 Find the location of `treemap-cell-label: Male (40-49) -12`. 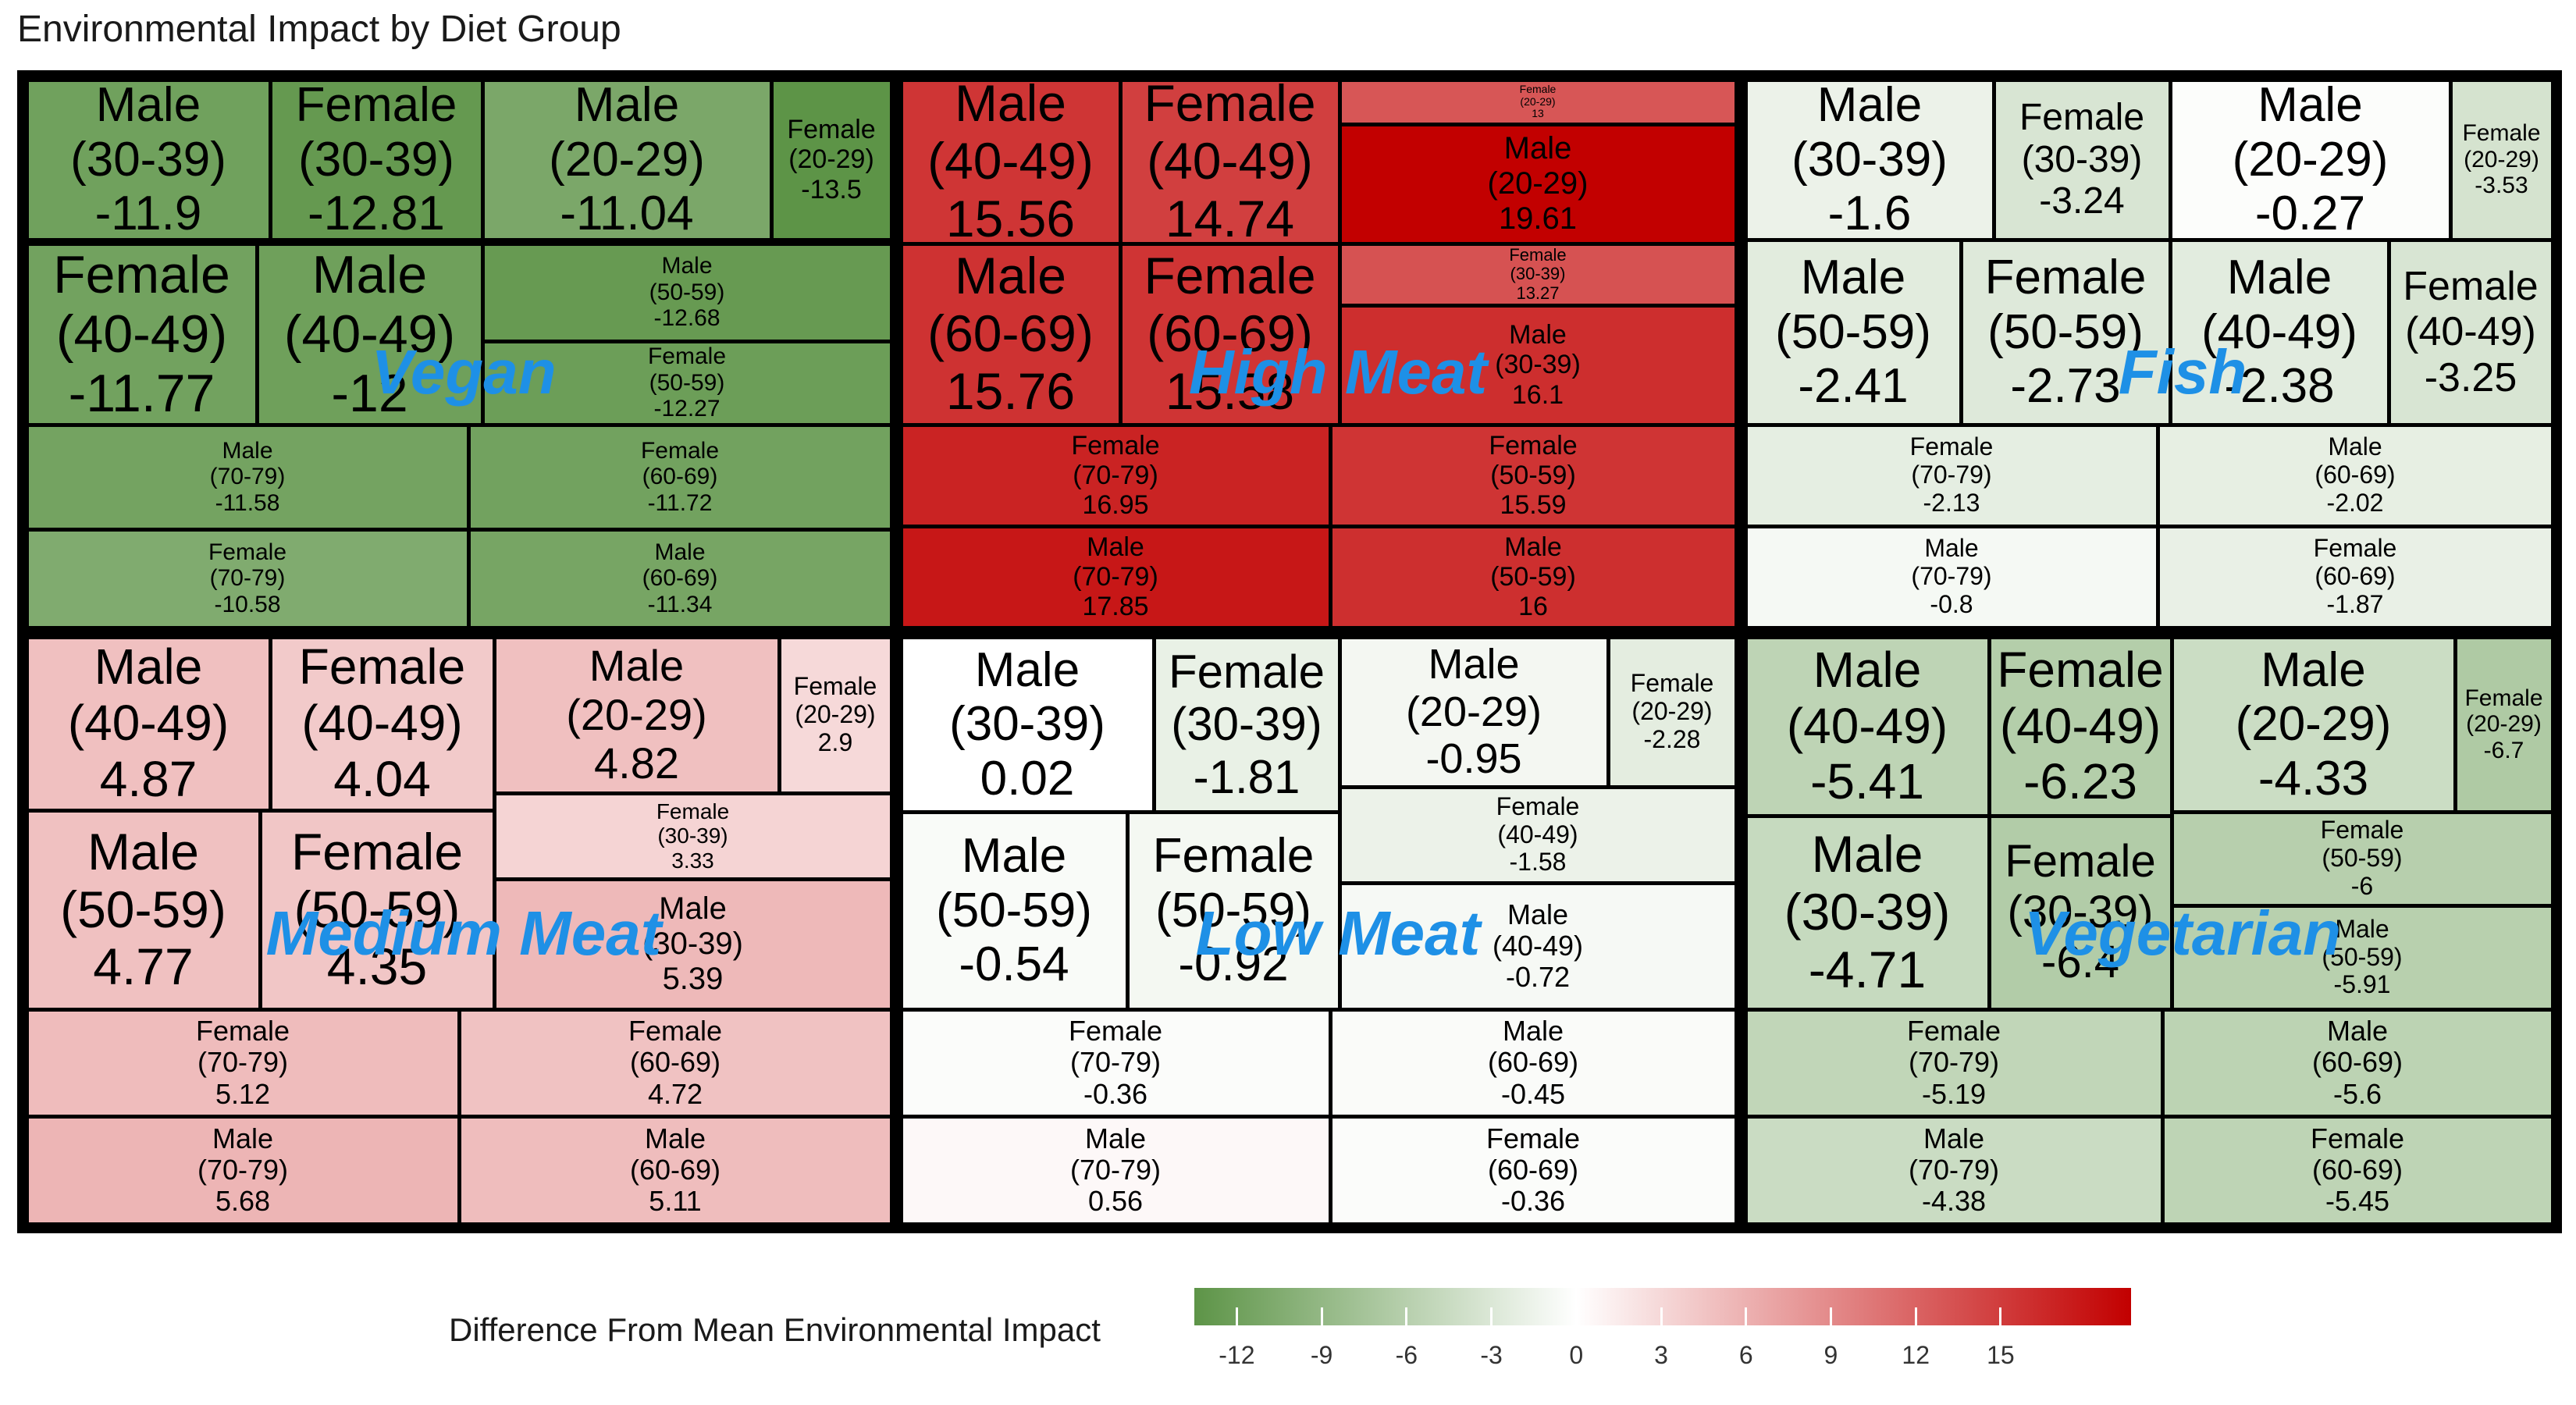

treemap-cell-label: Male (40-49) -12 is located at coordinates (369, 334).